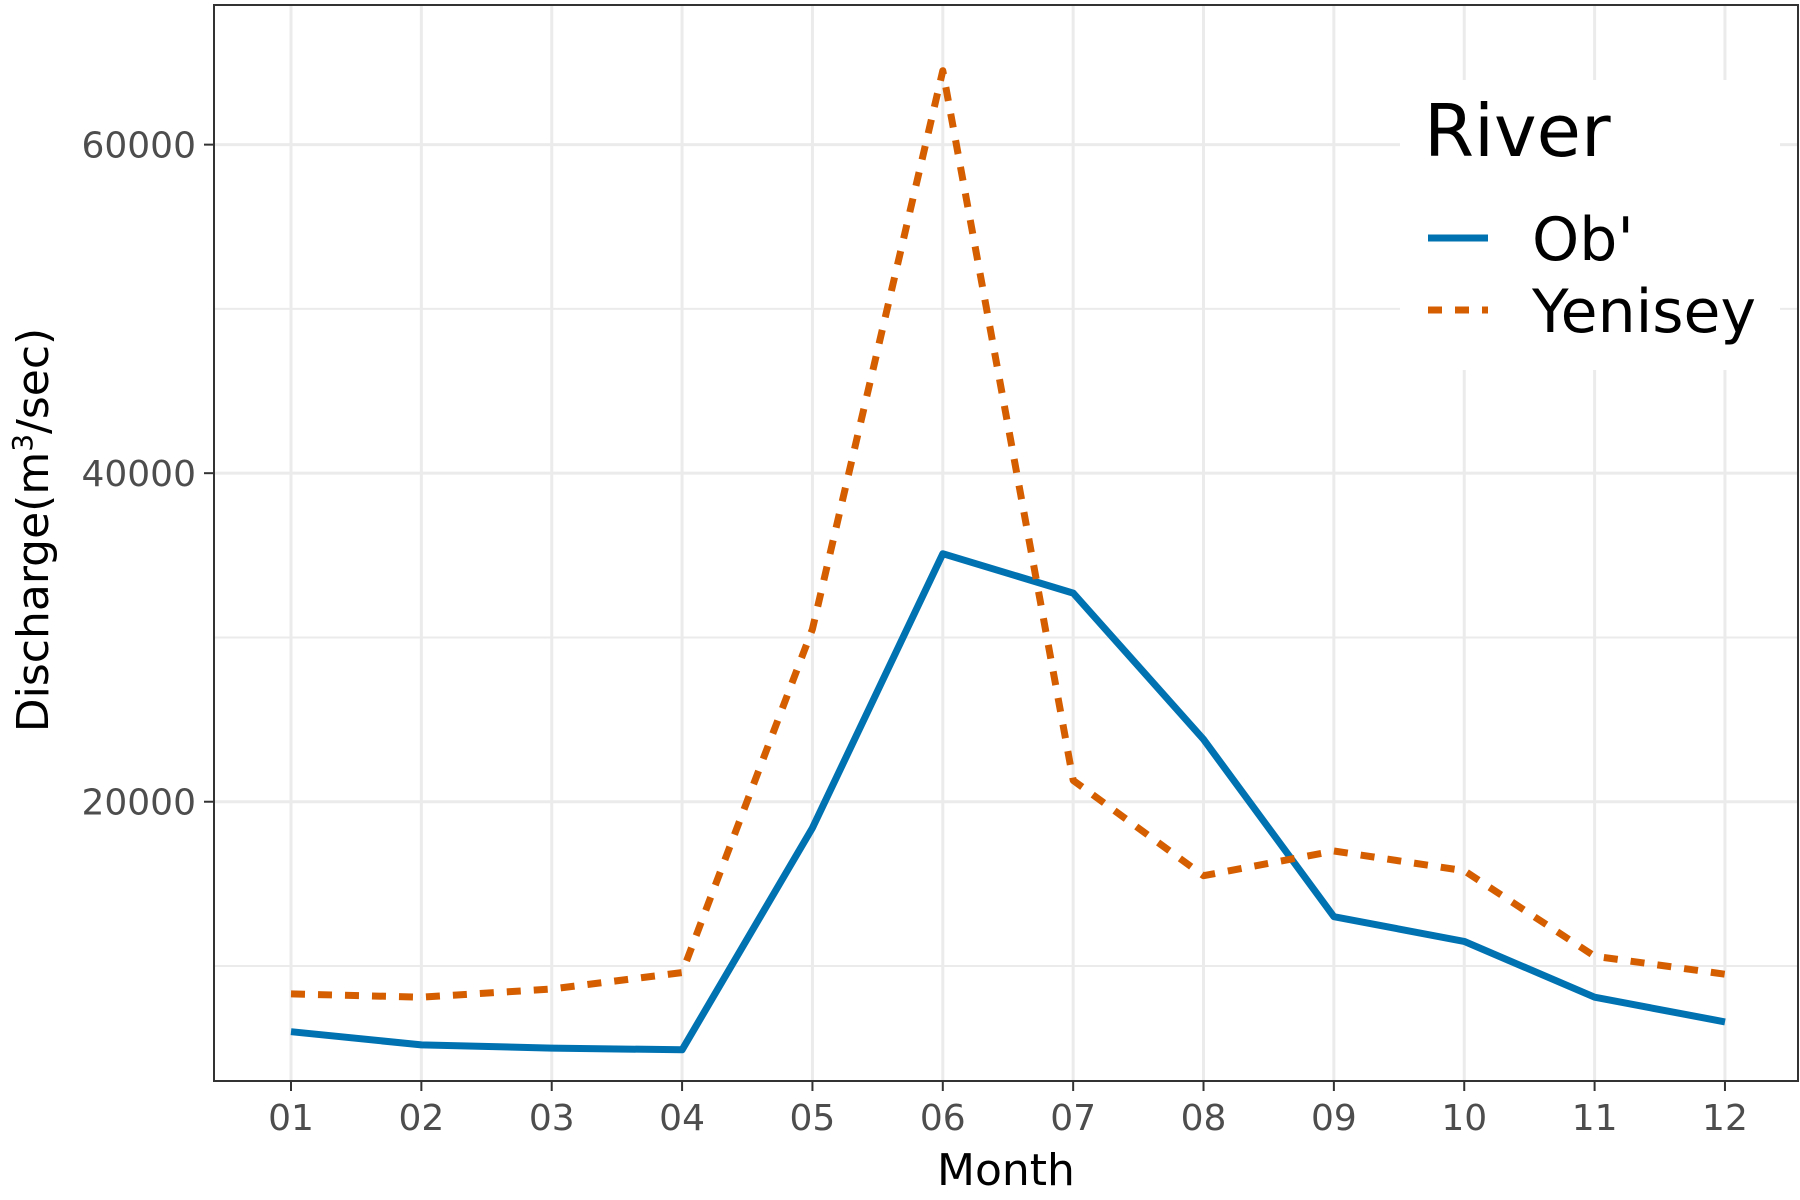 The height and width of the screenshot is (1200, 1800). What do you see at coordinates (1725, 1118) in the screenshot?
I see `x-tick-label: 12` at bounding box center [1725, 1118].